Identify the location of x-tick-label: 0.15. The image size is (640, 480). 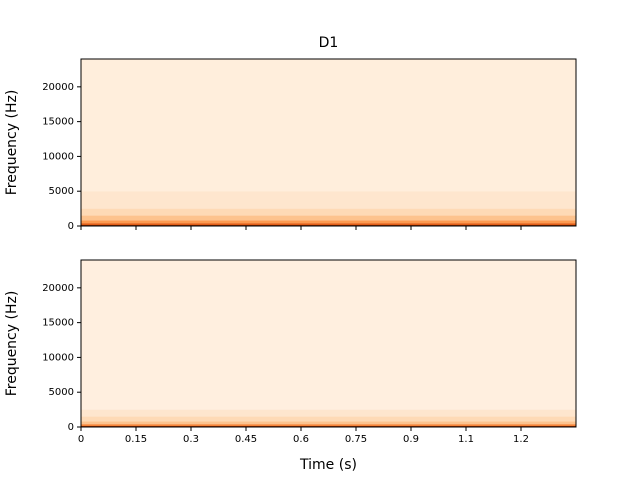
(136, 439).